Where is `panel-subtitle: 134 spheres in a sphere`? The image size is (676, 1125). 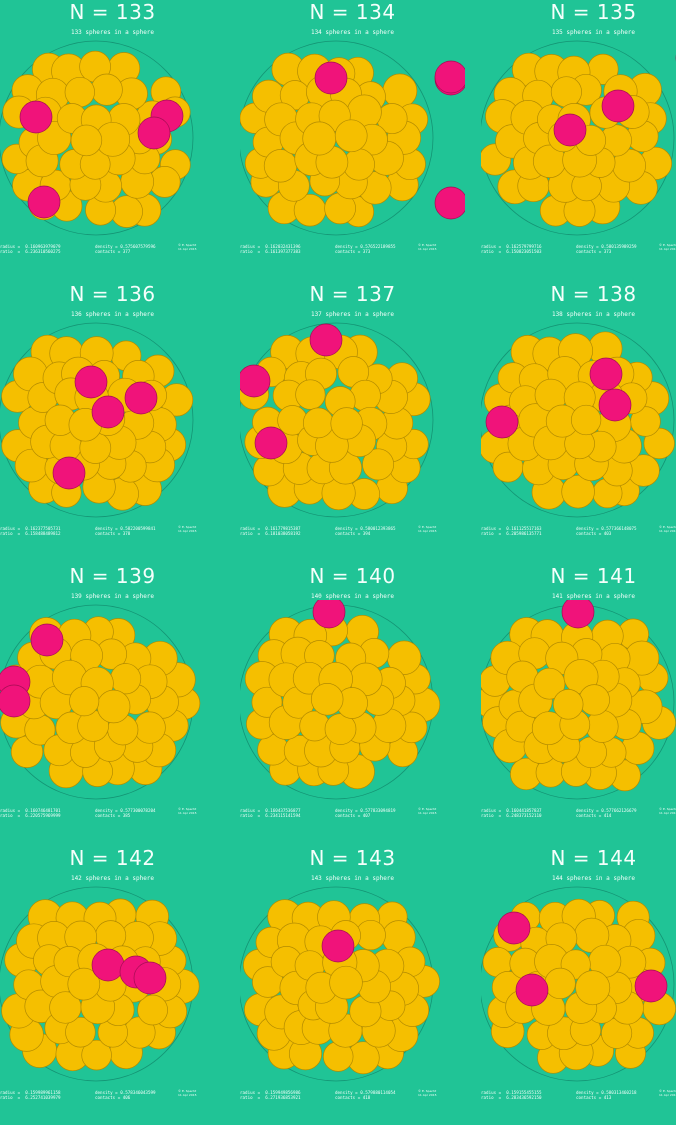 panel-subtitle: 134 spheres in a sphere is located at coordinates (352, 32).